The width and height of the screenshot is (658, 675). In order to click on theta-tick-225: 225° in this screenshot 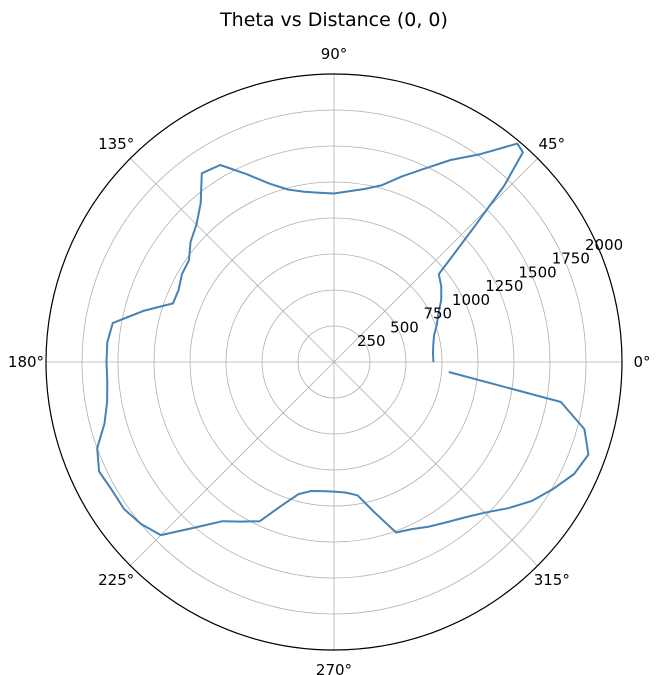, I will do `click(116, 580)`.